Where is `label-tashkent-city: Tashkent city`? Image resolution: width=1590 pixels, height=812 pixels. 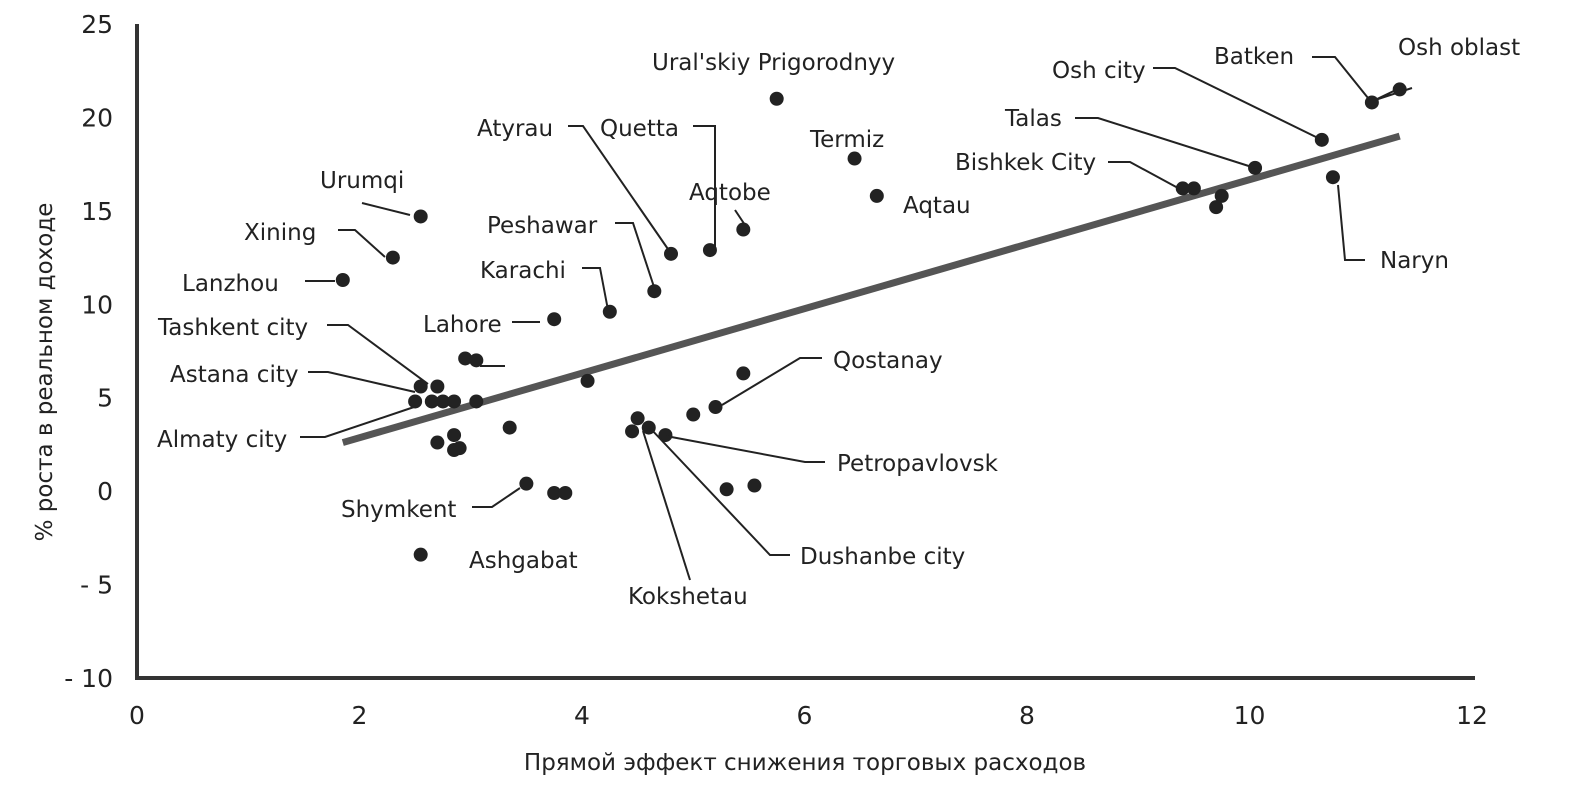 label-tashkent-city: Tashkent city is located at coordinates (232, 328).